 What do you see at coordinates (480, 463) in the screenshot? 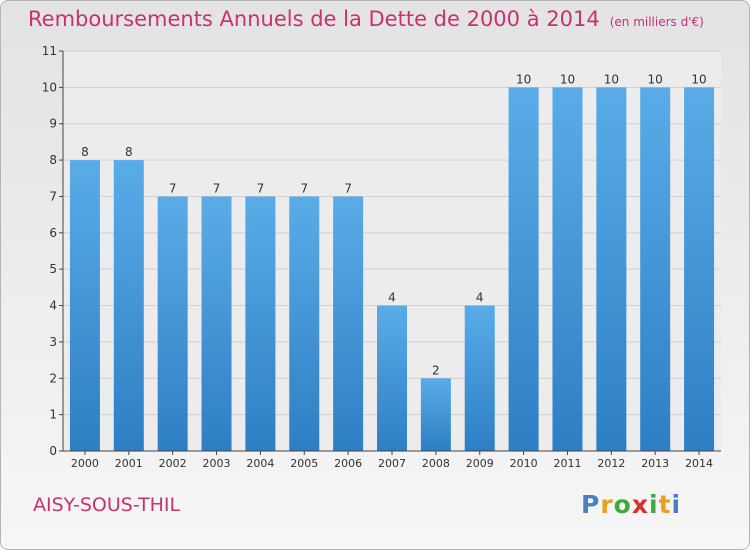
I see `x-tick-label: 2009` at bounding box center [480, 463].